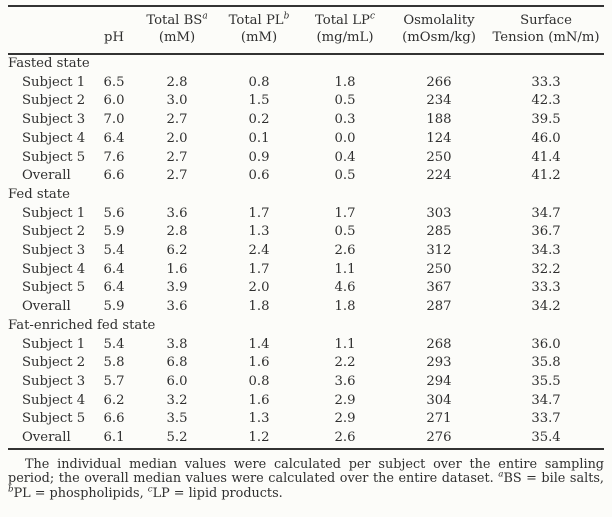 The height and width of the screenshot is (517, 612). Describe the element at coordinates (345, 42) in the screenshot. I see `col-header-total-lp-unit: (mg/mL)` at that location.